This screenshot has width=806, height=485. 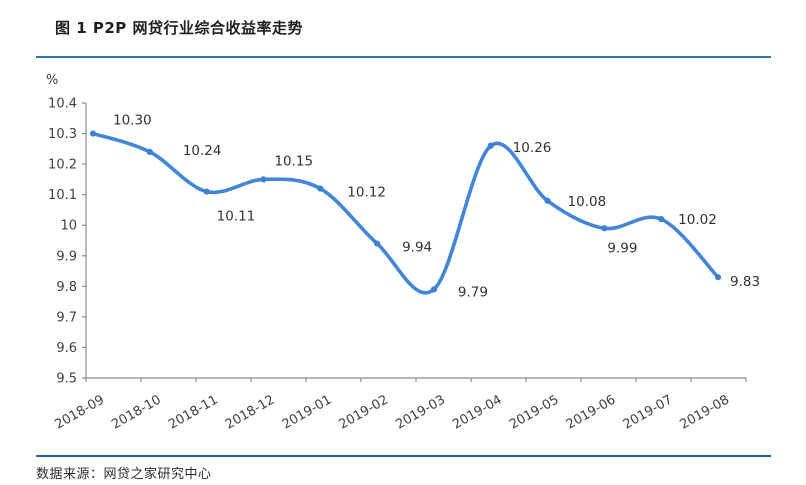 What do you see at coordinates (66, 317) in the screenshot?
I see `y-tick-label: 9.7` at bounding box center [66, 317].